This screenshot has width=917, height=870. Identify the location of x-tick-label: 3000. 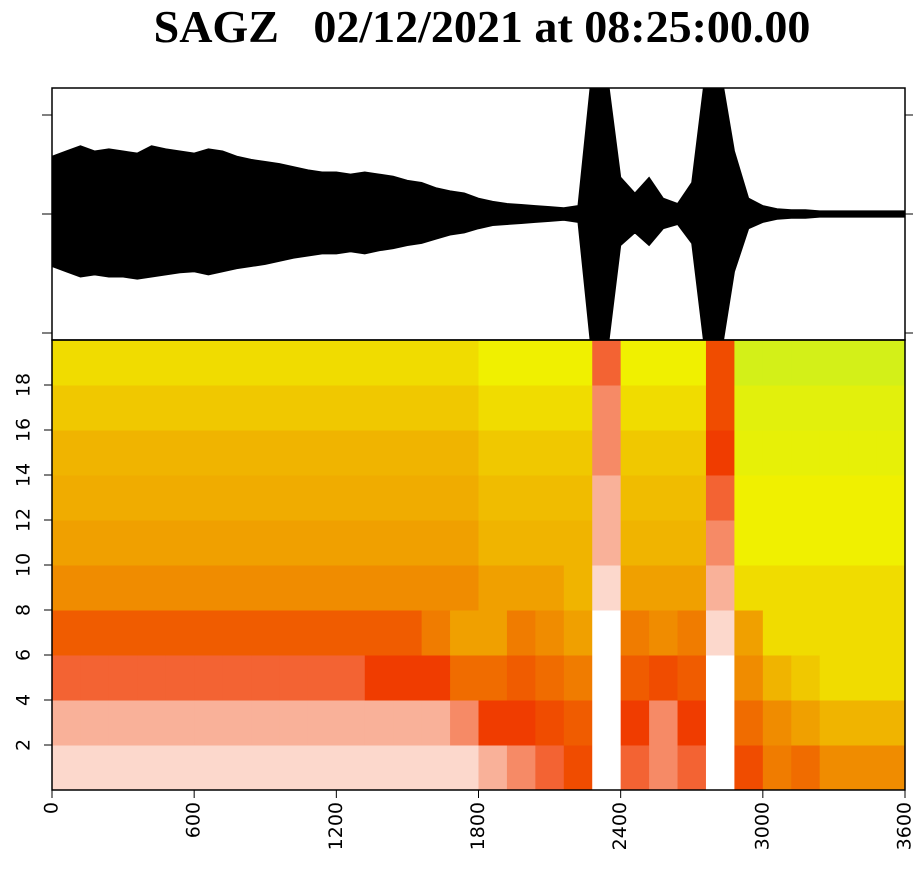
(762, 826).